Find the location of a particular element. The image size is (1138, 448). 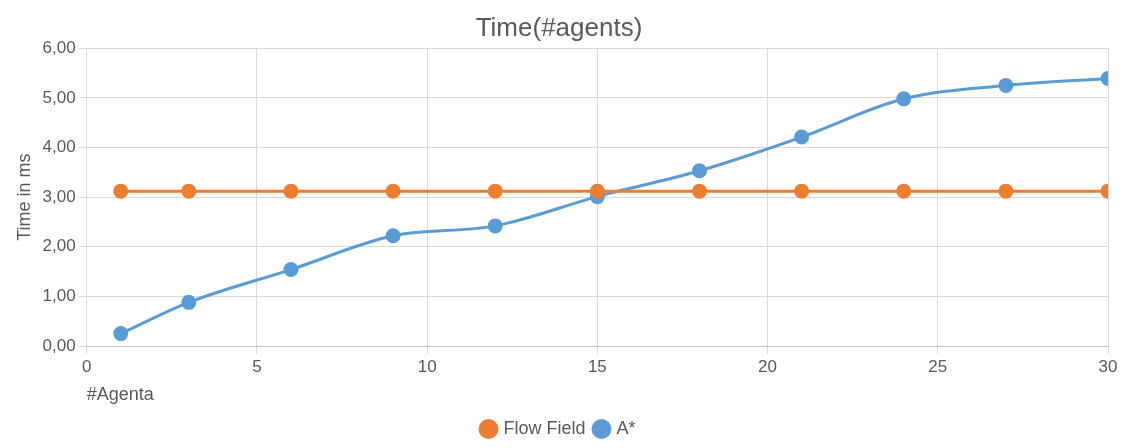

x-tick-label: 30 is located at coordinates (1108, 366).